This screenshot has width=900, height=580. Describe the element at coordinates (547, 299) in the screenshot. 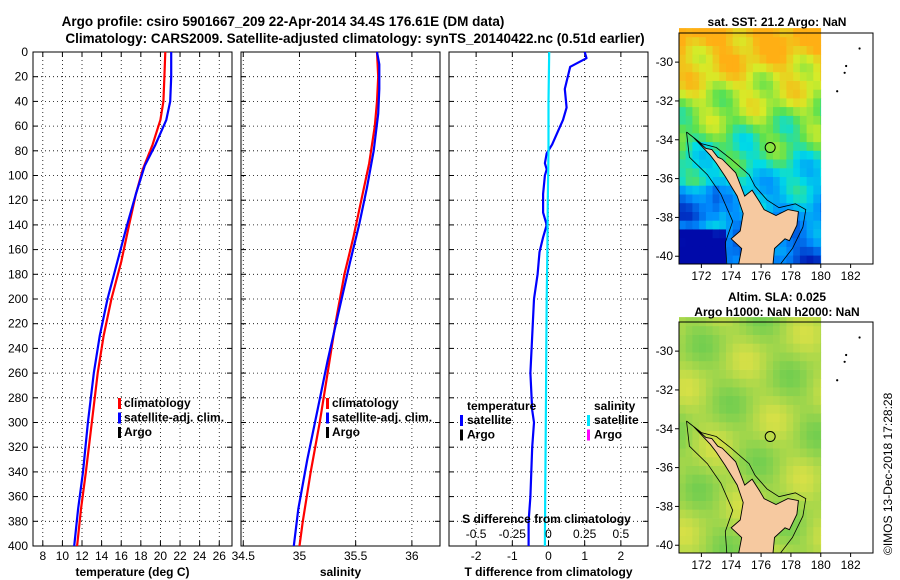

I see `series-line-s-satellite` at that location.